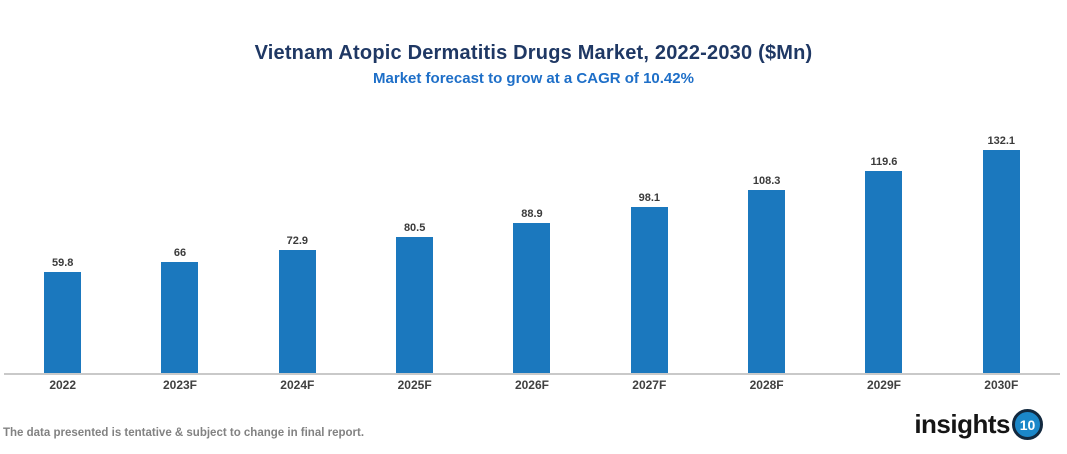  I want to click on x-tick-label: 2030F, so click(1001, 385).